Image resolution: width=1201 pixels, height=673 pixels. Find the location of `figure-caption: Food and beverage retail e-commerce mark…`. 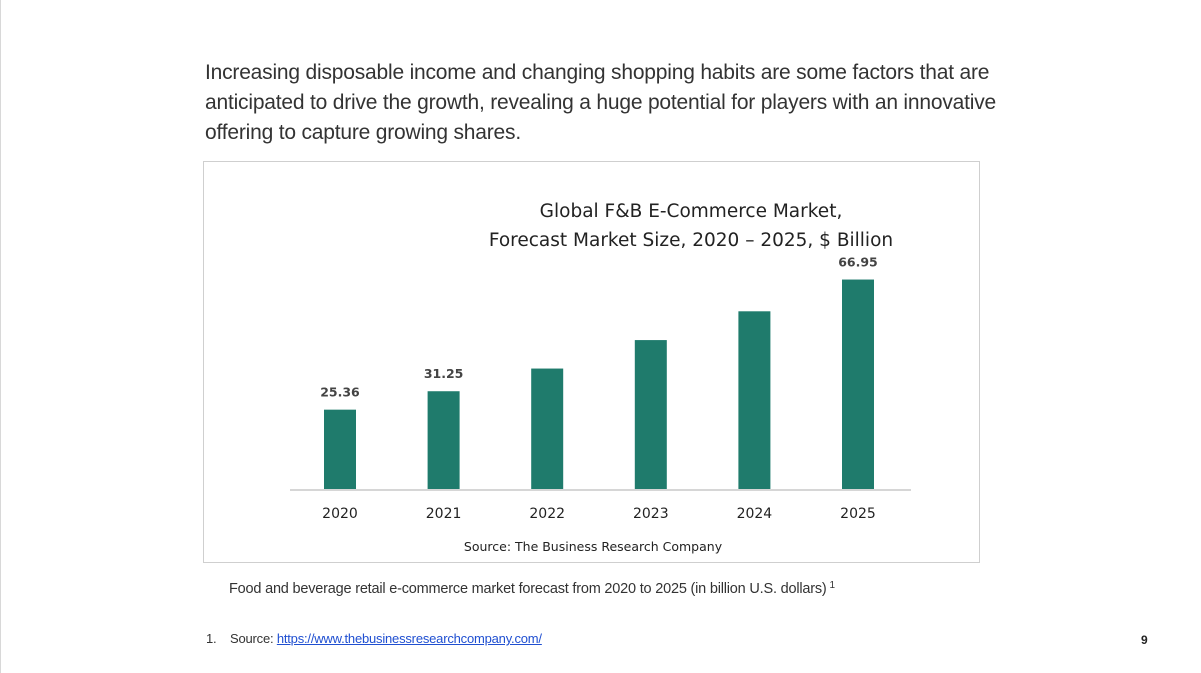

figure-caption: Food and beverage retail e-commerce mark… is located at coordinates (532, 588).